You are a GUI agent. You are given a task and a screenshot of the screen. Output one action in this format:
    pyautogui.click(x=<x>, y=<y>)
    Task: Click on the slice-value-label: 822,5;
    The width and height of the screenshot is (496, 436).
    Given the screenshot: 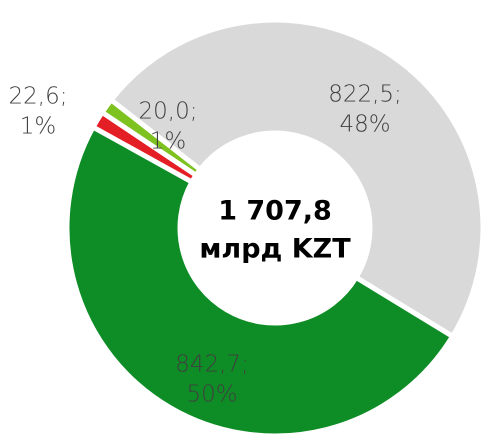 What is the action you would take?
    pyautogui.click(x=365, y=95)
    